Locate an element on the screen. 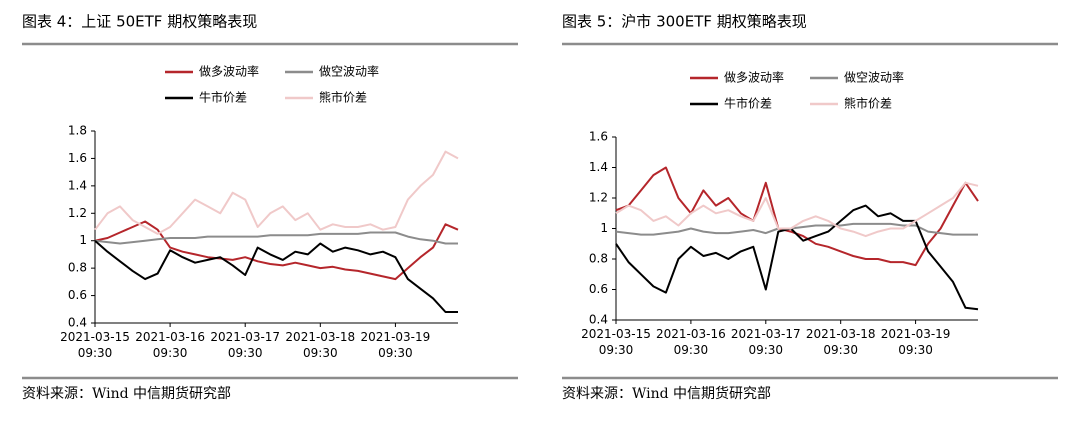  chart-title: 图表 5：沪市 300ETF 期权策略表现 is located at coordinates (684, 22).